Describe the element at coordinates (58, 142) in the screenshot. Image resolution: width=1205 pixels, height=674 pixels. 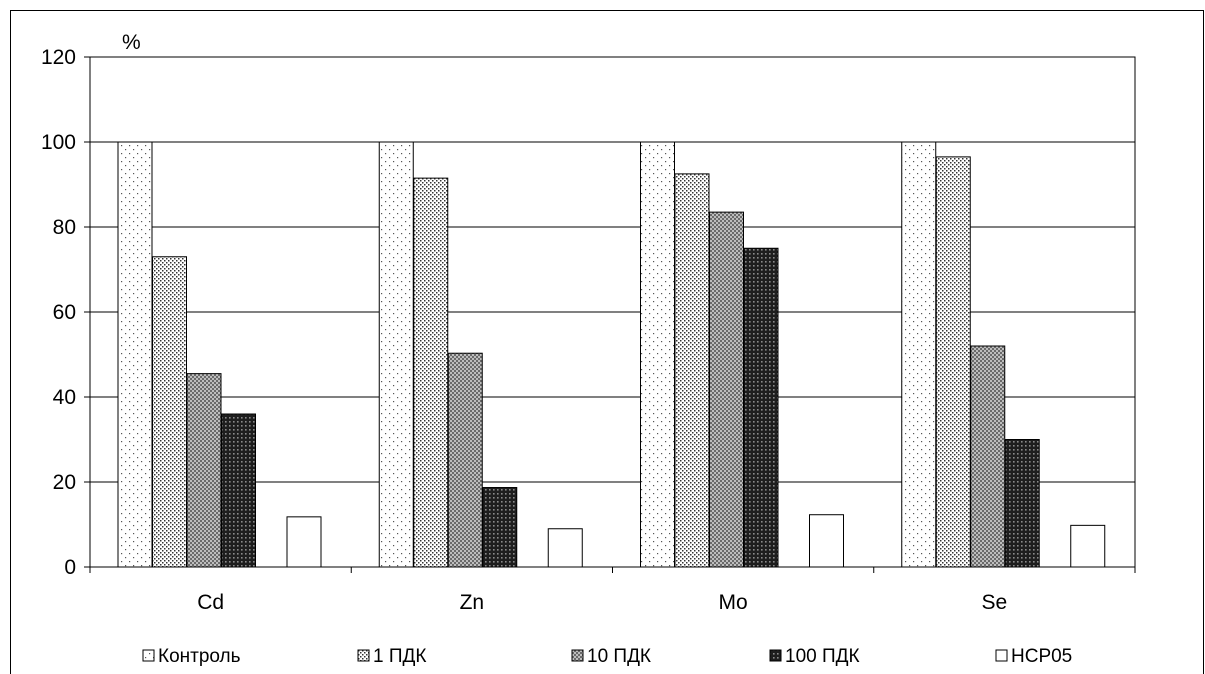
I see `y-tick-label-100: 100` at that location.